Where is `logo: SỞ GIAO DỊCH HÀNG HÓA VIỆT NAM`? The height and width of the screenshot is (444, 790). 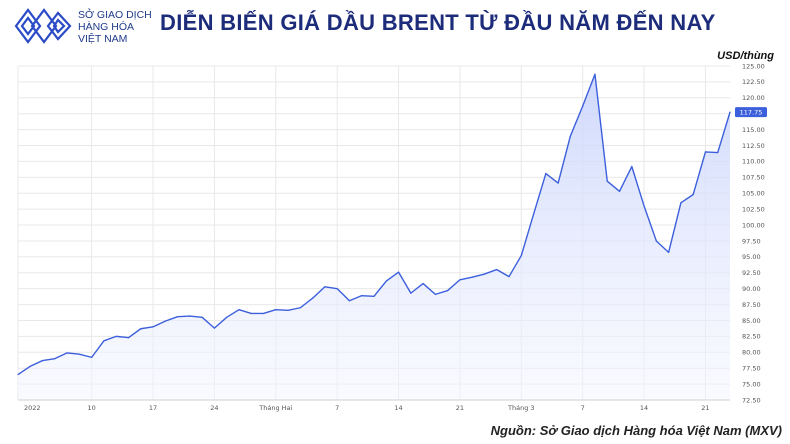
logo: SỞ GIAO DỊCH HÀNG HÓA VIỆT NAM is located at coordinates (119, 27).